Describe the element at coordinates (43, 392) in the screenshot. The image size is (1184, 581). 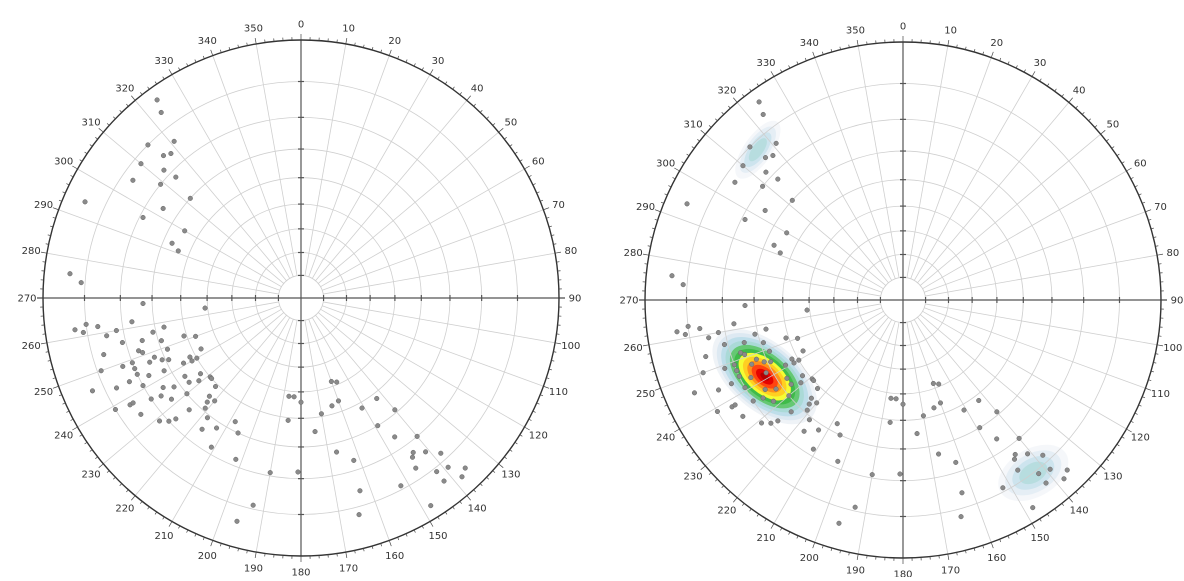
I see `azimuth-label-250: 250` at that location.